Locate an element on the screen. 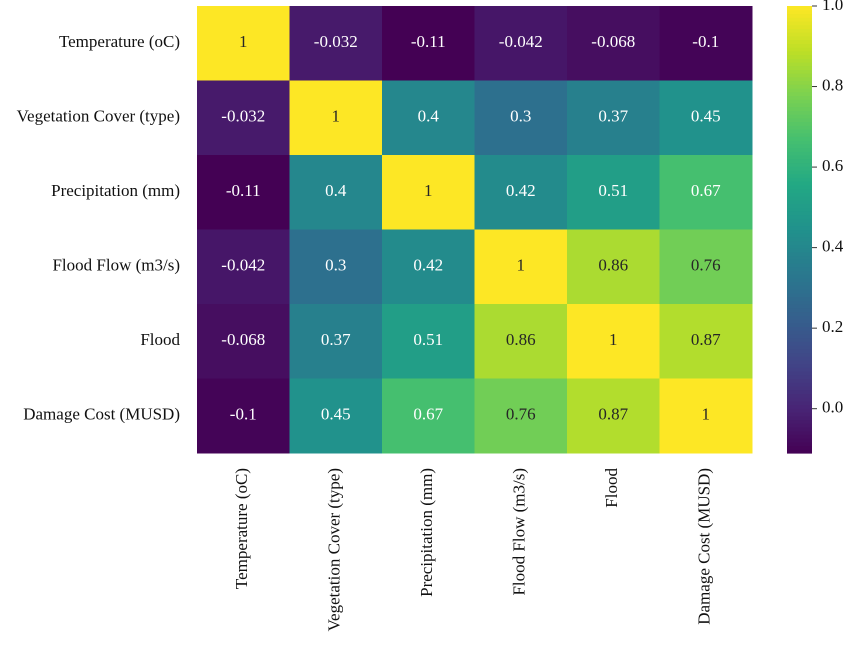 Image resolution: width=850 pixels, height=653 pixels. y-tick-label: Flood Flow (m3/s) is located at coordinates (116, 265).